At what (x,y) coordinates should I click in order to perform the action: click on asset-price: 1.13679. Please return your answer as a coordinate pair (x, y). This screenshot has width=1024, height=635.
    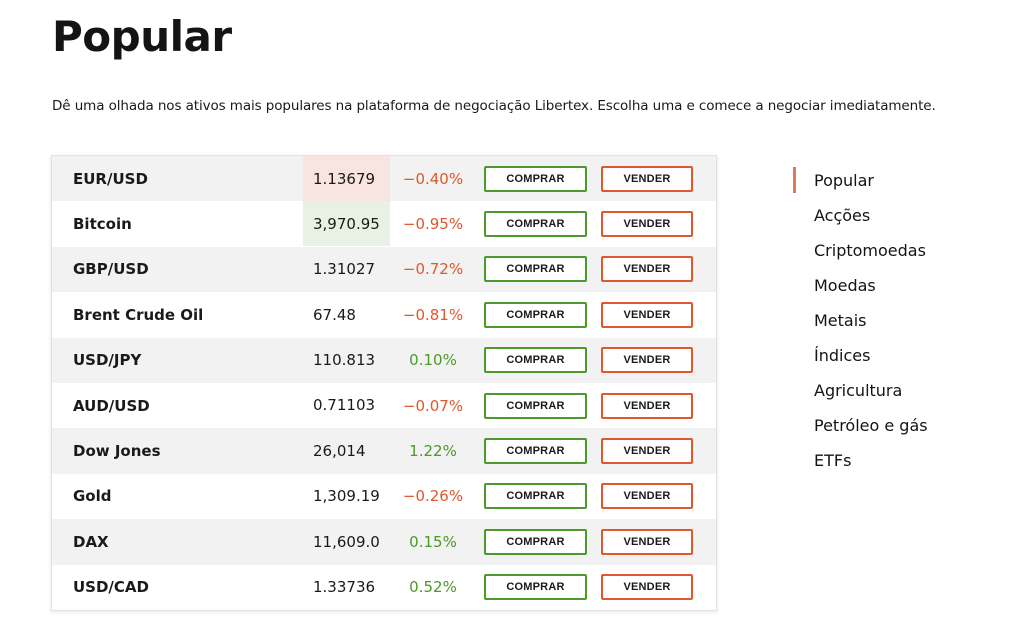
    Looking at the image, I should click on (346, 178).